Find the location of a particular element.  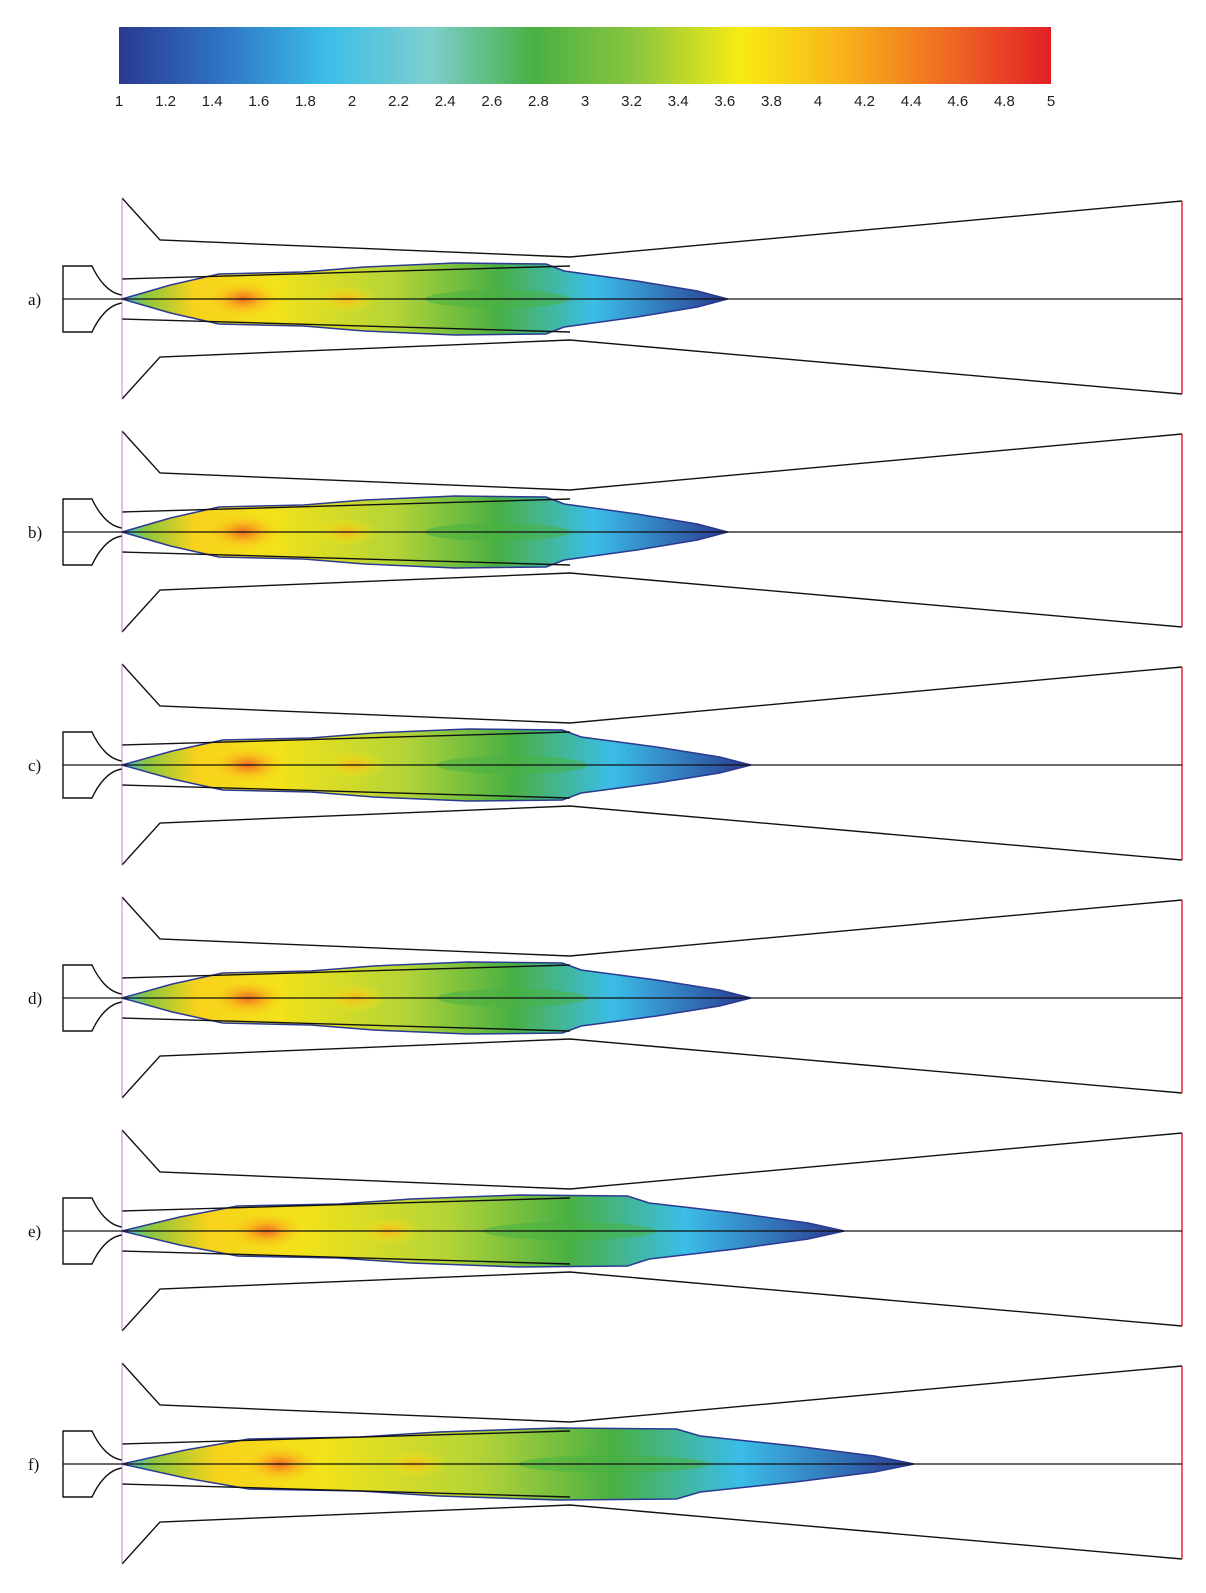

colorbar-tick-label: 3.6 is located at coordinates (724, 101).